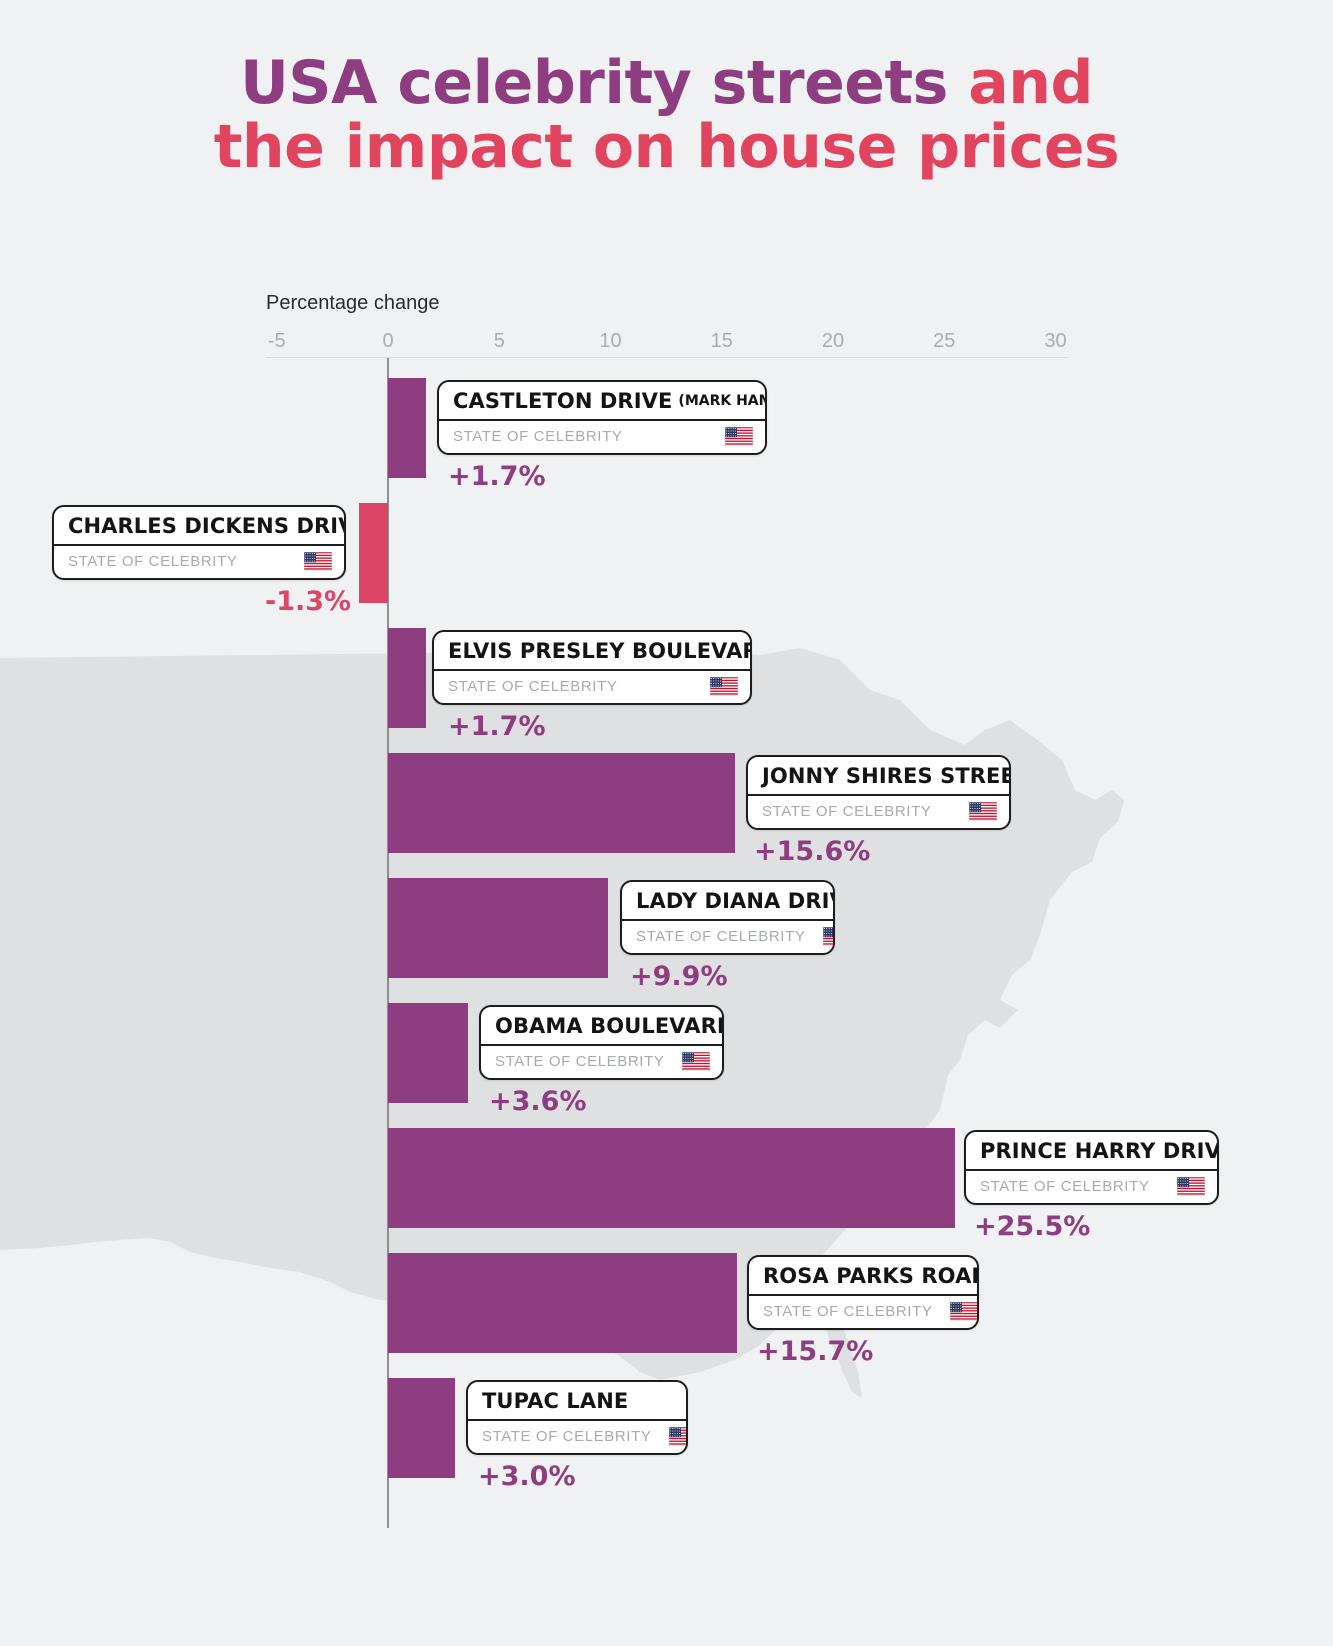  Describe the element at coordinates (1099, 1151) in the screenshot. I see `street-name-label: PRINCE HARRY DRIVE` at that location.